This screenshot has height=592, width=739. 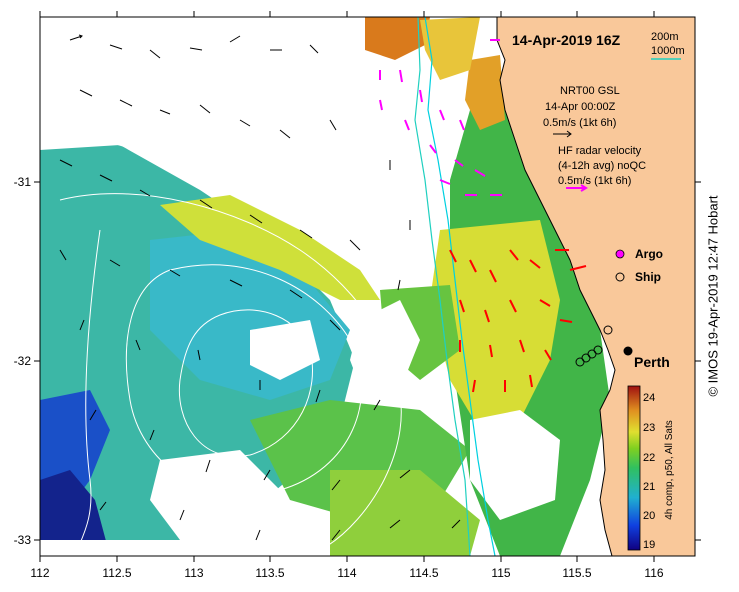 What do you see at coordinates (628, 351) in the screenshot?
I see `perth-marker` at bounding box center [628, 351].